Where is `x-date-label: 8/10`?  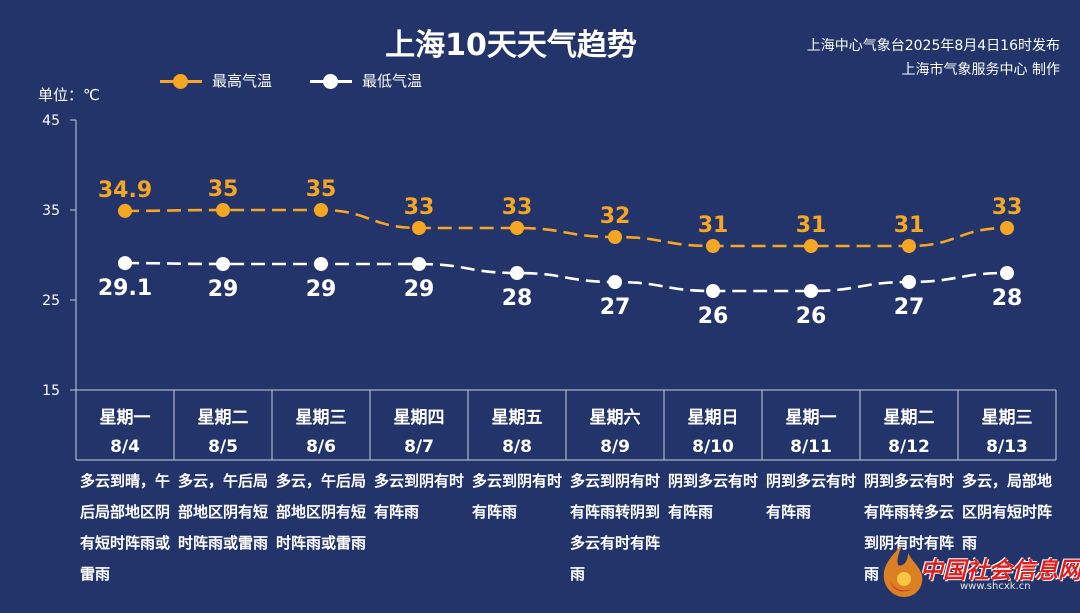 x-date-label: 8/10 is located at coordinates (713, 447).